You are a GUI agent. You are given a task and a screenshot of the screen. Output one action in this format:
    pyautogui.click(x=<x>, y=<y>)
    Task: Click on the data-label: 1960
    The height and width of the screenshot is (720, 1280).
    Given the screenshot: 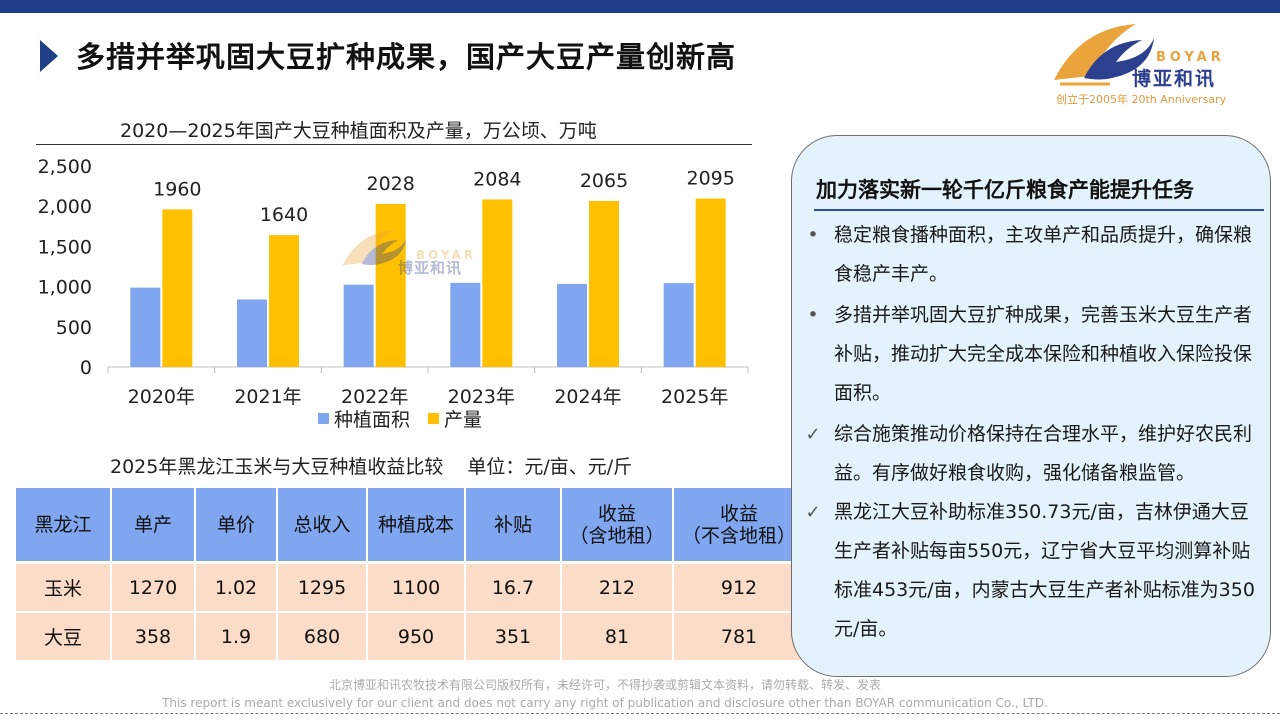 What is the action you would take?
    pyautogui.click(x=177, y=189)
    